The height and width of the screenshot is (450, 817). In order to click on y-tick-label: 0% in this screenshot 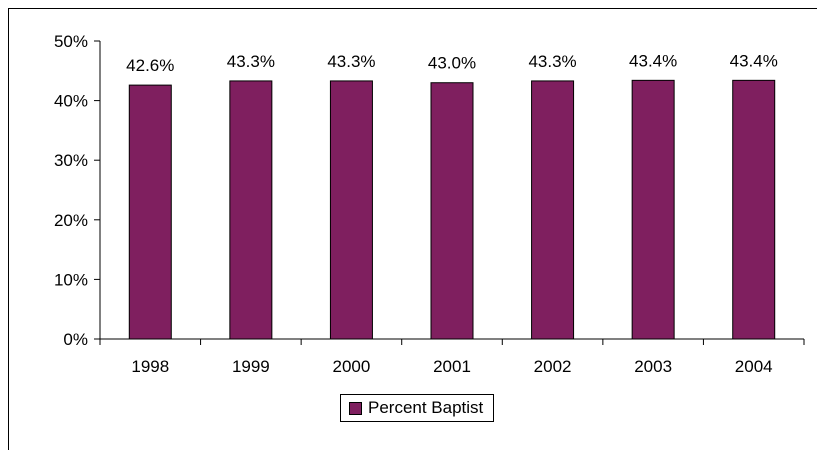, I will do `click(75, 339)`.